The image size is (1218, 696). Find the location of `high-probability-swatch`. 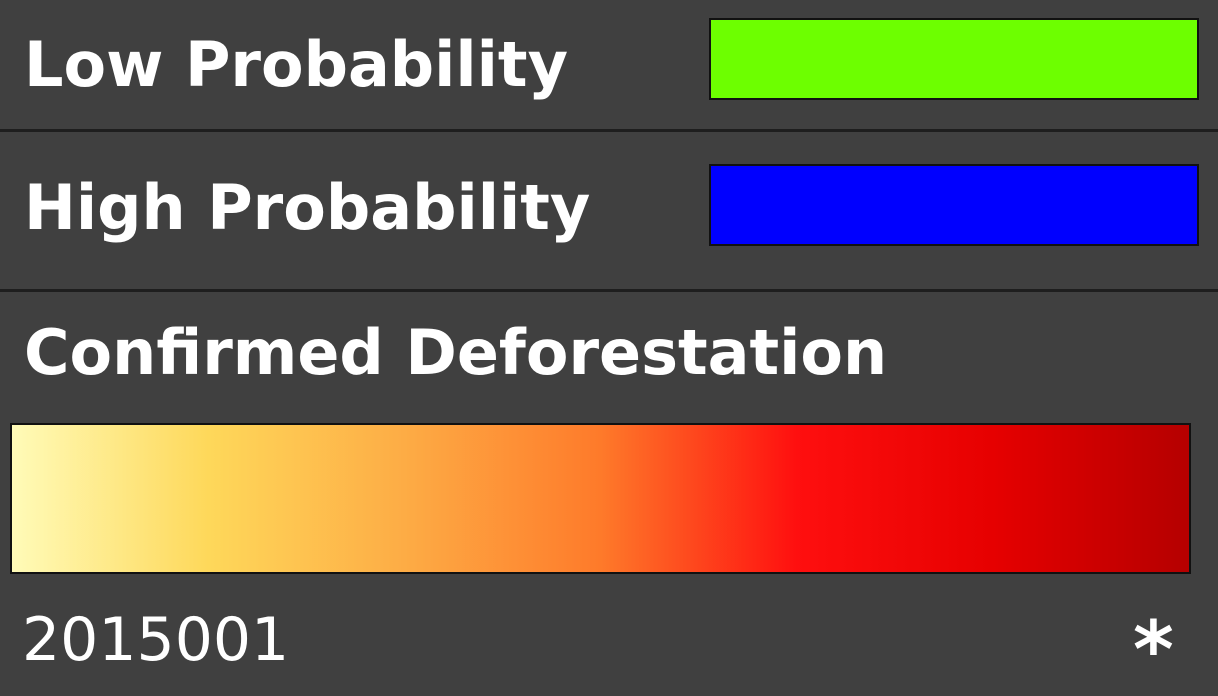

high-probability-swatch is located at coordinates (954, 205).